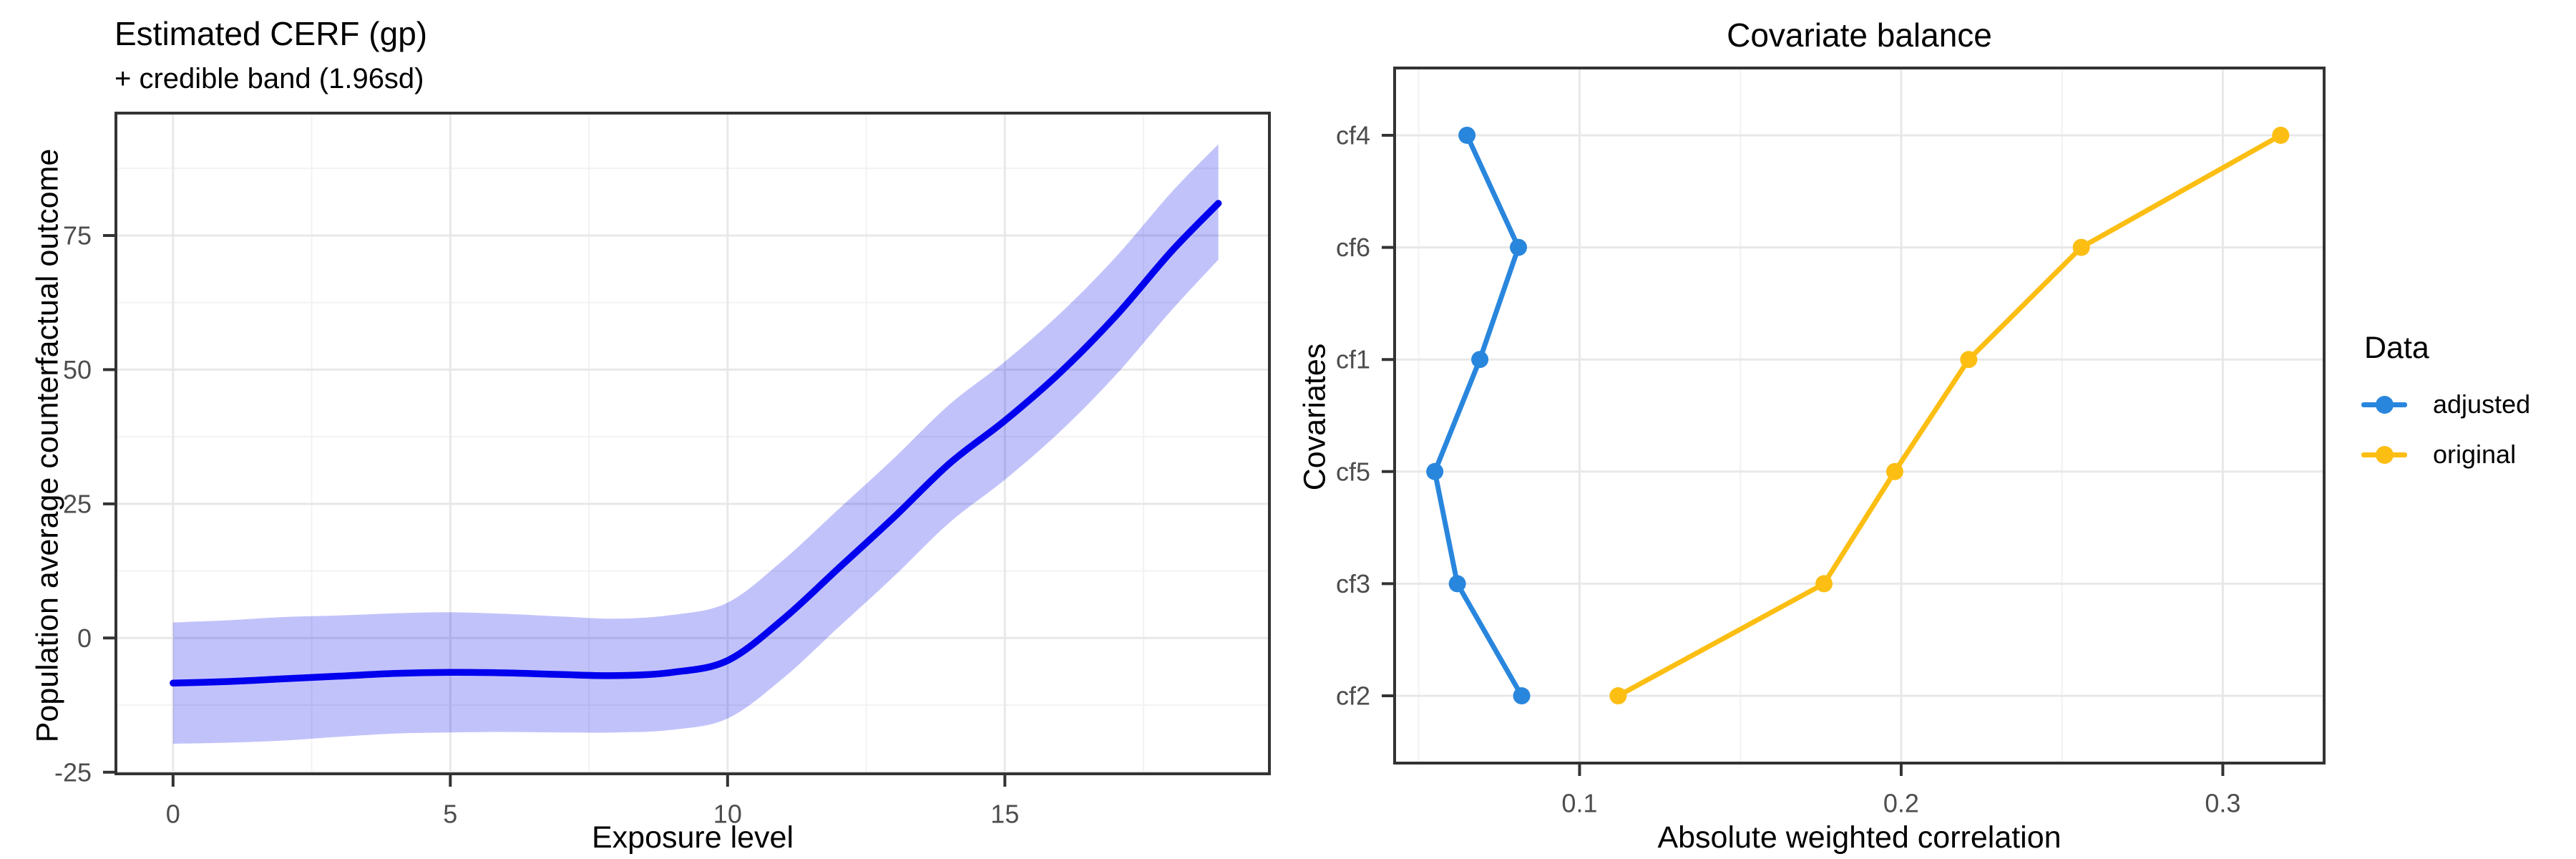 The width and height of the screenshot is (2576, 859). I want to click on legend-key-adjusted-icon, so click(2384, 404).